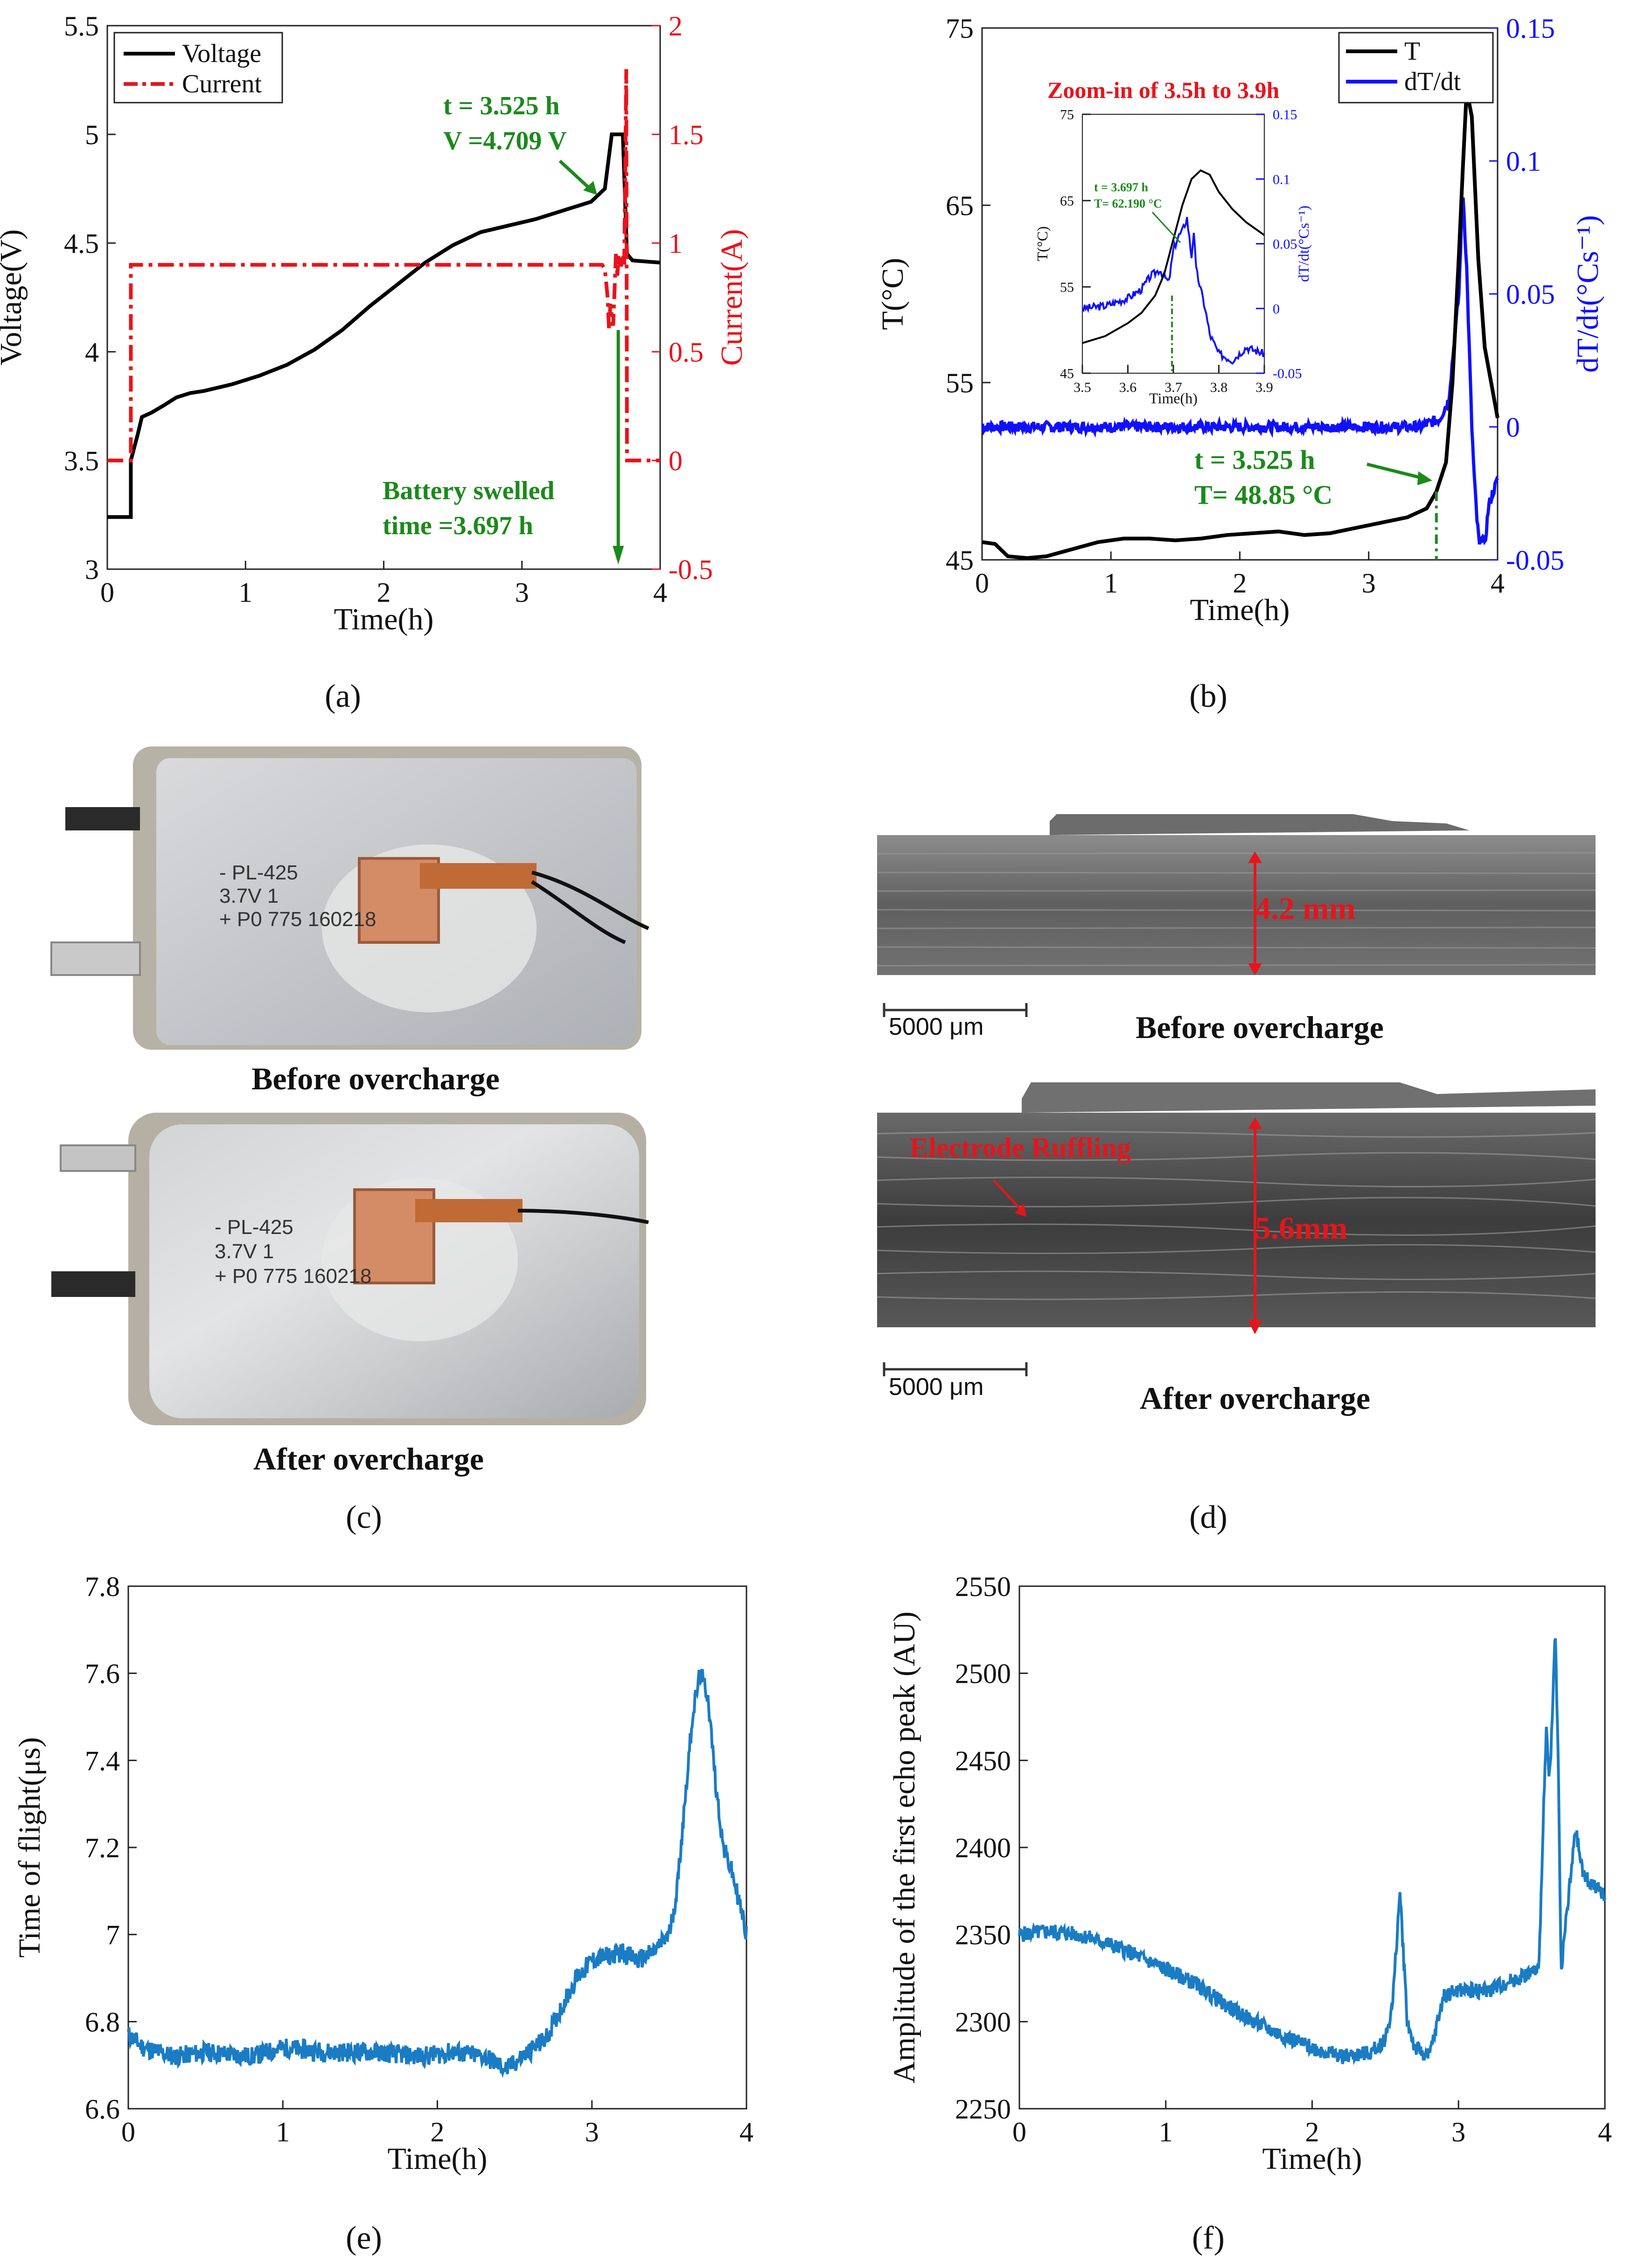 This screenshot has width=1652, height=2265. I want to click on y-axis-label: T(°C), so click(893, 294).